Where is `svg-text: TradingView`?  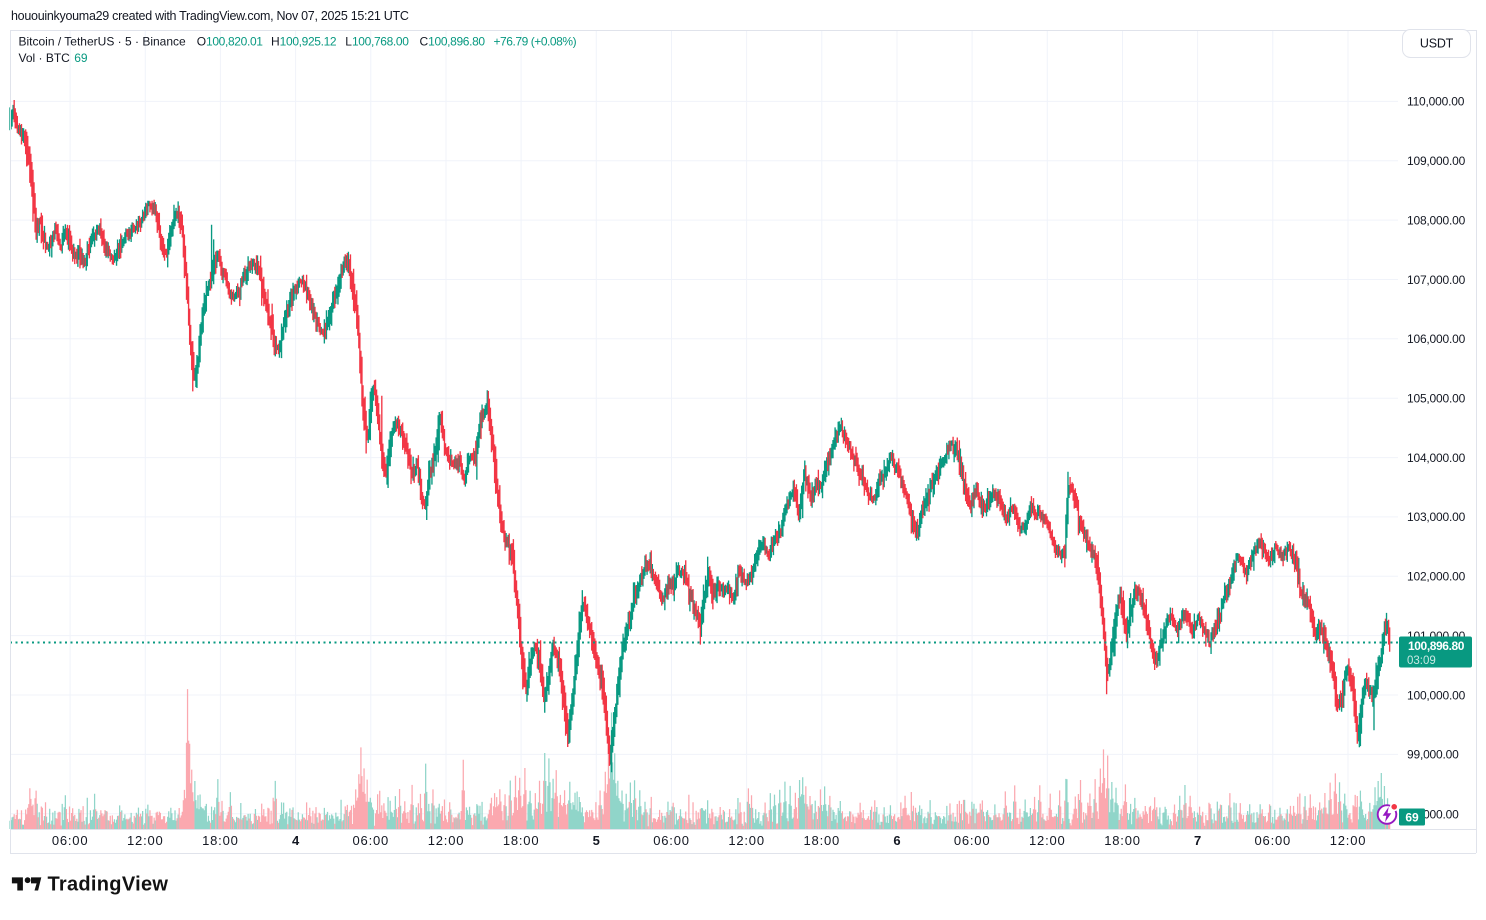 svg-text: TradingView is located at coordinates (108, 885).